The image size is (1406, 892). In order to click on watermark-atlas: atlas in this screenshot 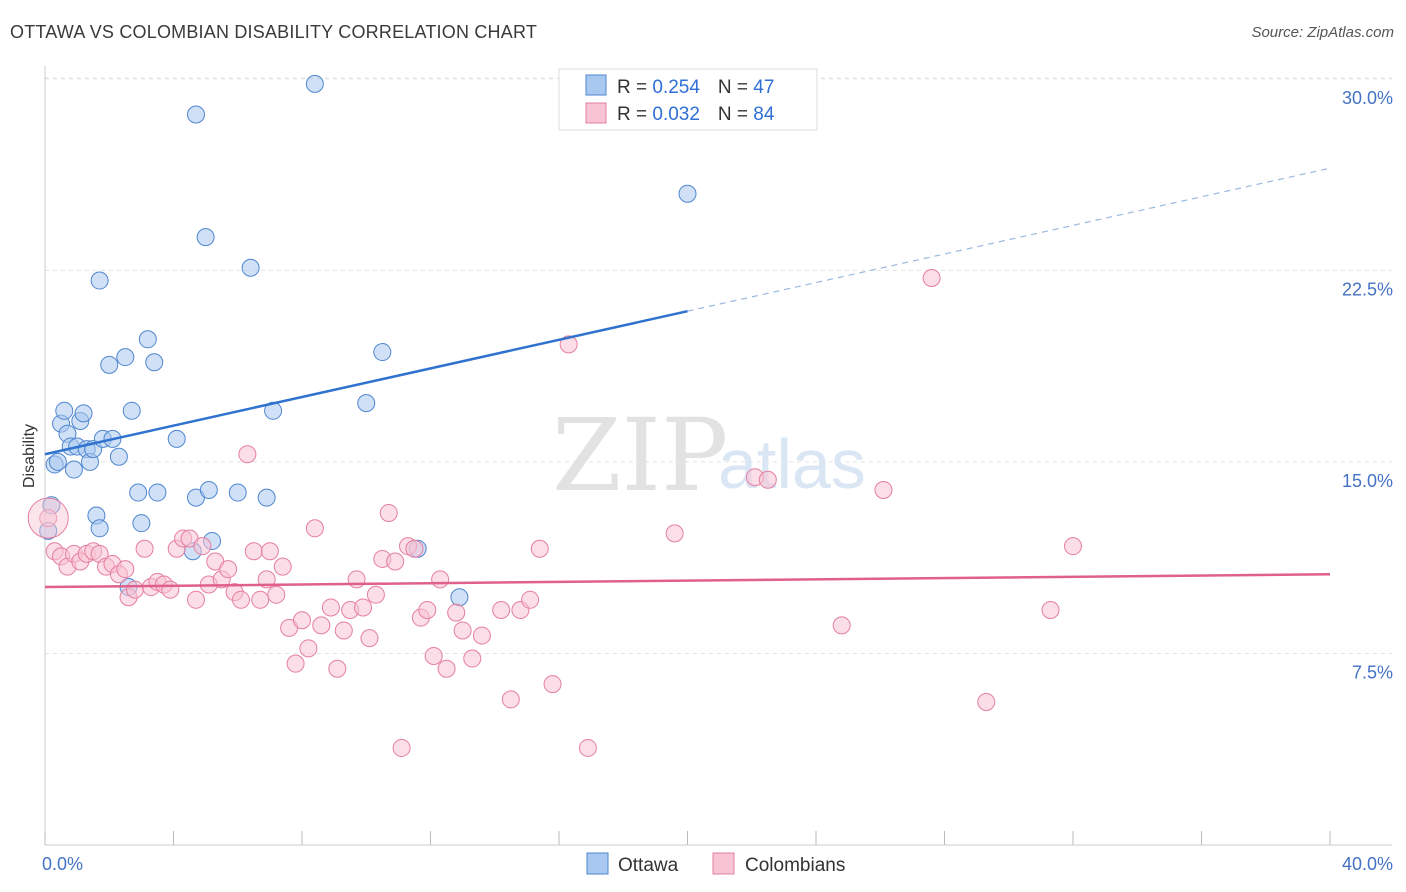, I will do `click(792, 464)`.